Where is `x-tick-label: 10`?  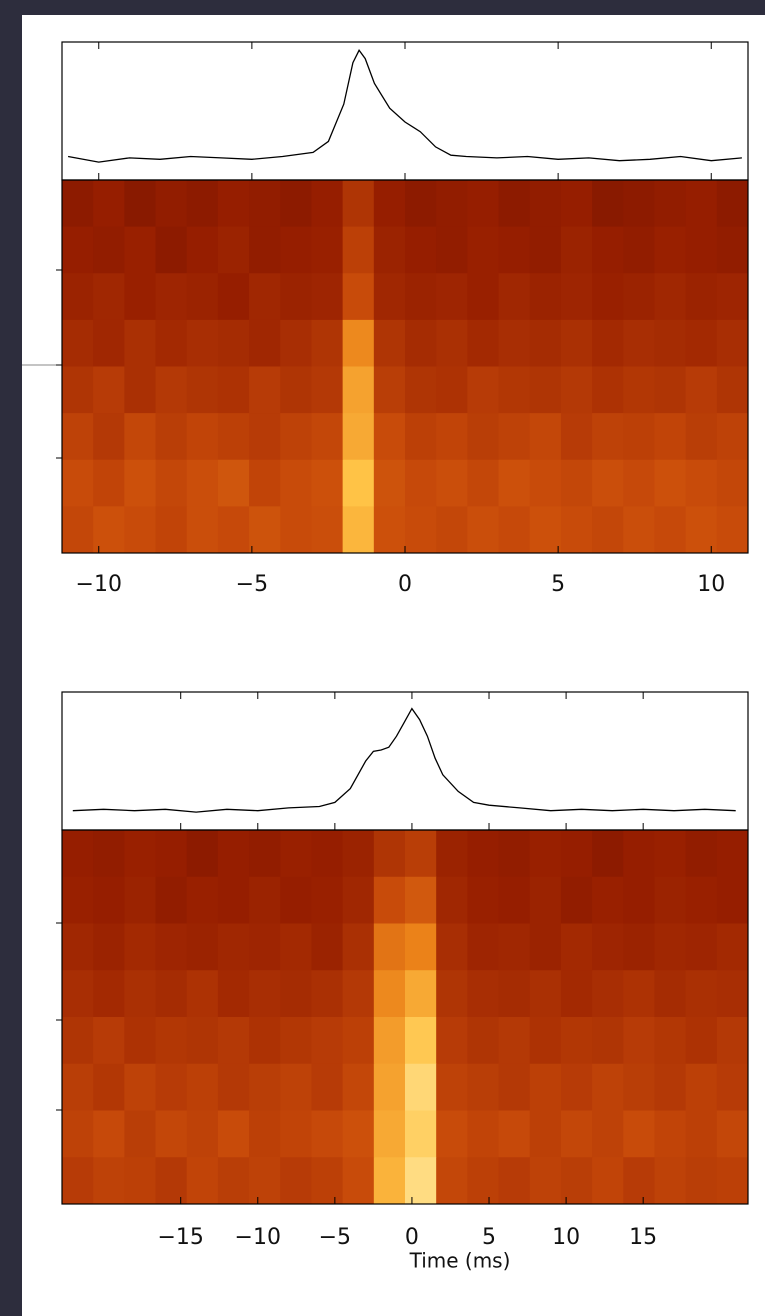 x-tick-label: 10 is located at coordinates (711, 584).